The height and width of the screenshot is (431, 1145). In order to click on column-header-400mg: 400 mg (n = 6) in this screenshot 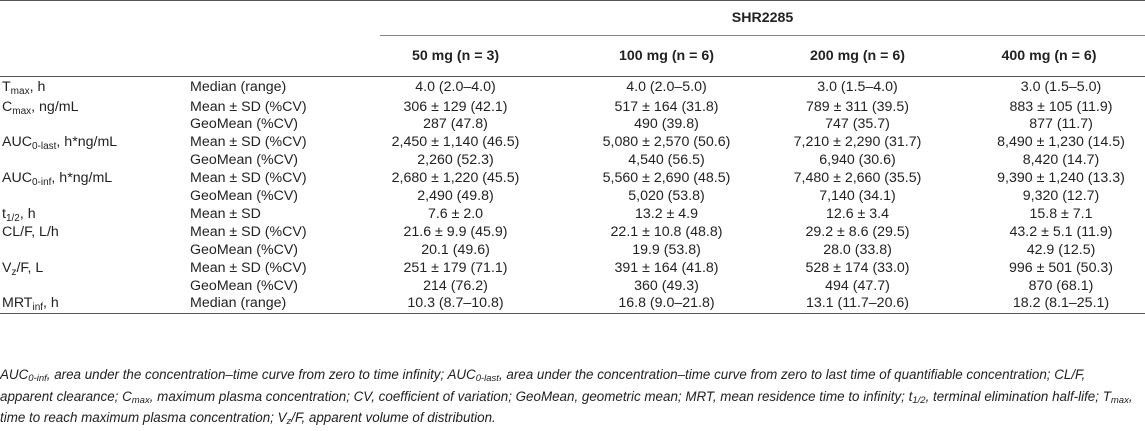, I will do `click(1049, 56)`.